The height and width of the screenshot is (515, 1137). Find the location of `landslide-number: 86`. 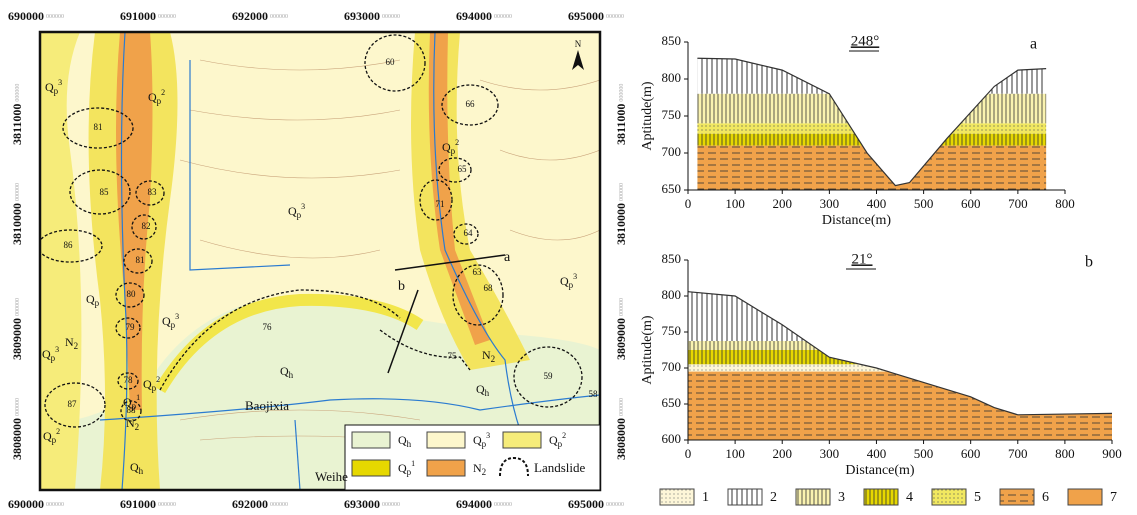

landslide-number: 86 is located at coordinates (69, 245).